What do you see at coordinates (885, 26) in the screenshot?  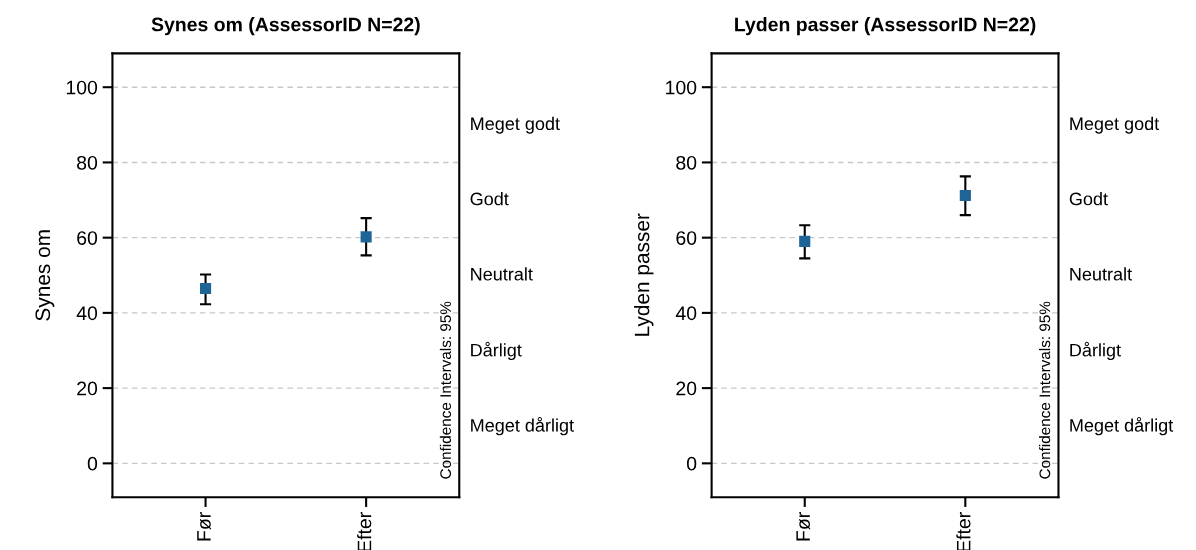 I see `chart-title: Lyden passer (AssessorID N=22)` at bounding box center [885, 26].